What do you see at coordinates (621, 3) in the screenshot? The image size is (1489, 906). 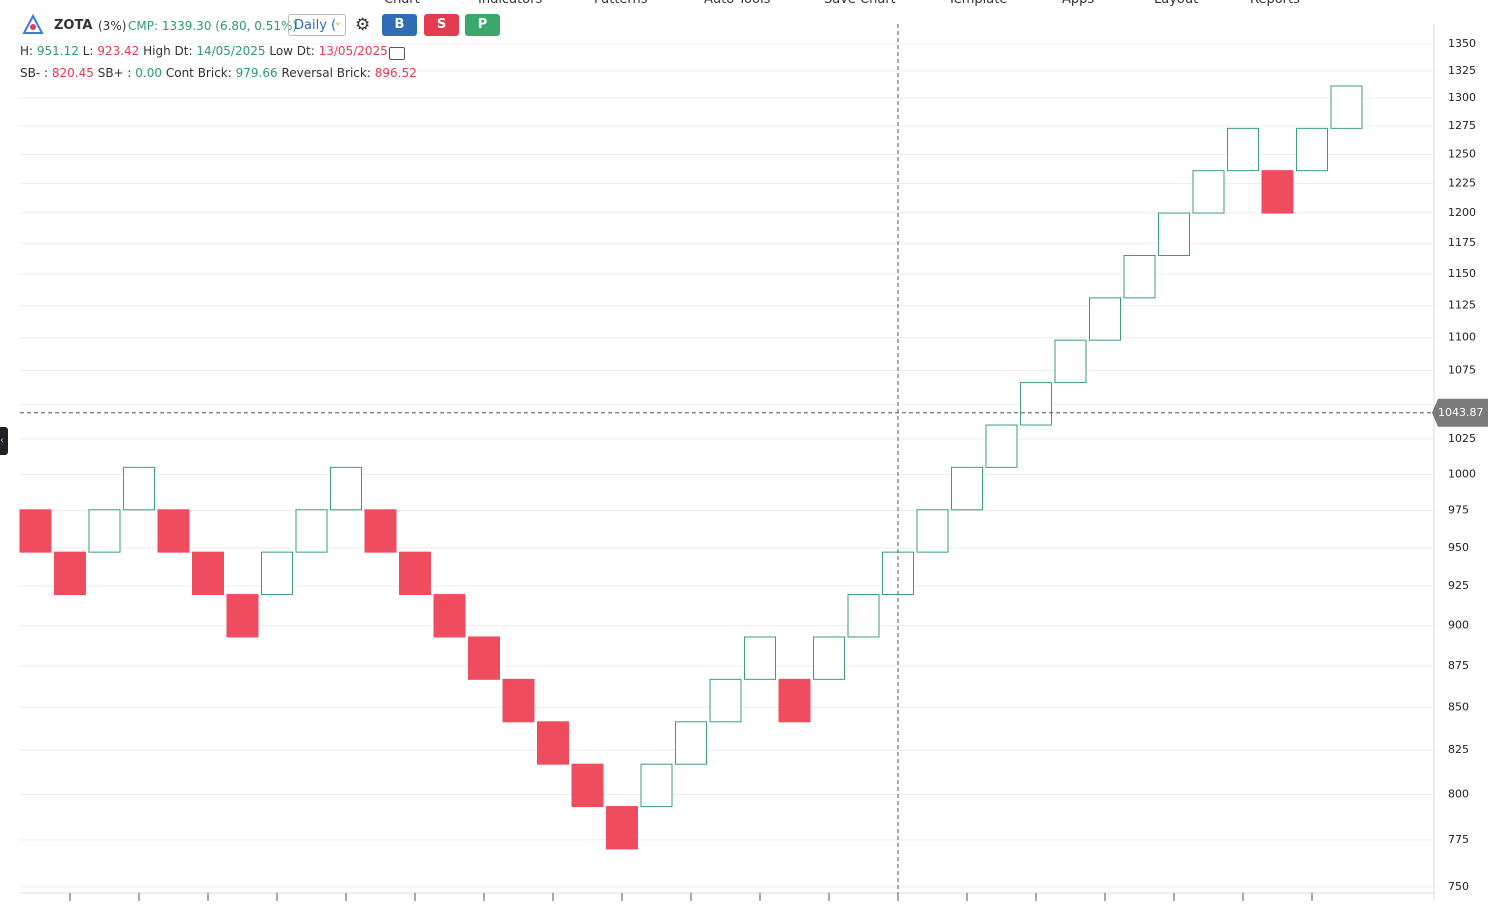 I see `menu-item: Patterns` at bounding box center [621, 3].